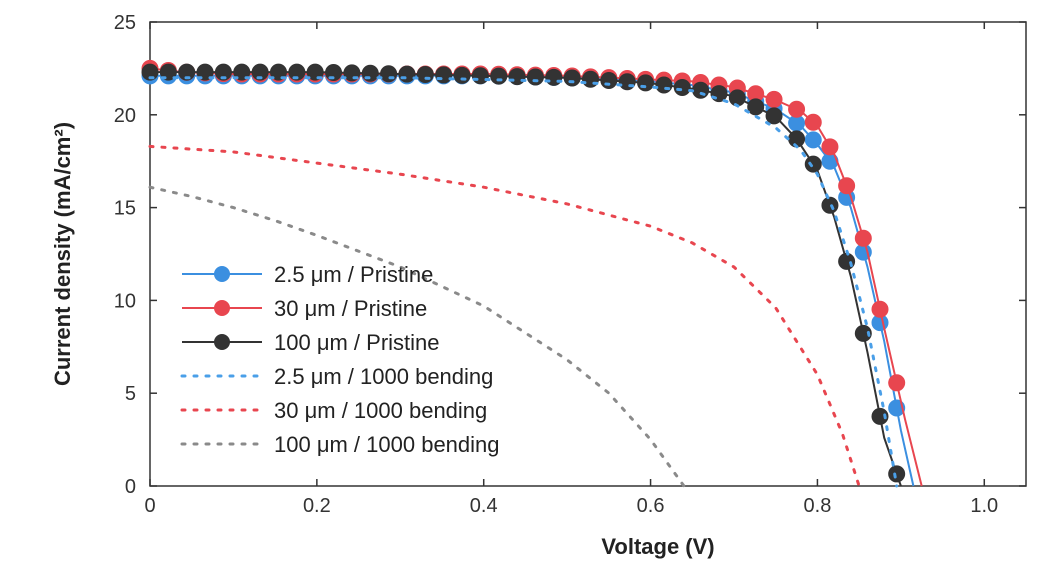 This screenshot has height=577, width=1056. What do you see at coordinates (657, 546) in the screenshot?
I see `x-axis-title: Voltage (V)` at bounding box center [657, 546].